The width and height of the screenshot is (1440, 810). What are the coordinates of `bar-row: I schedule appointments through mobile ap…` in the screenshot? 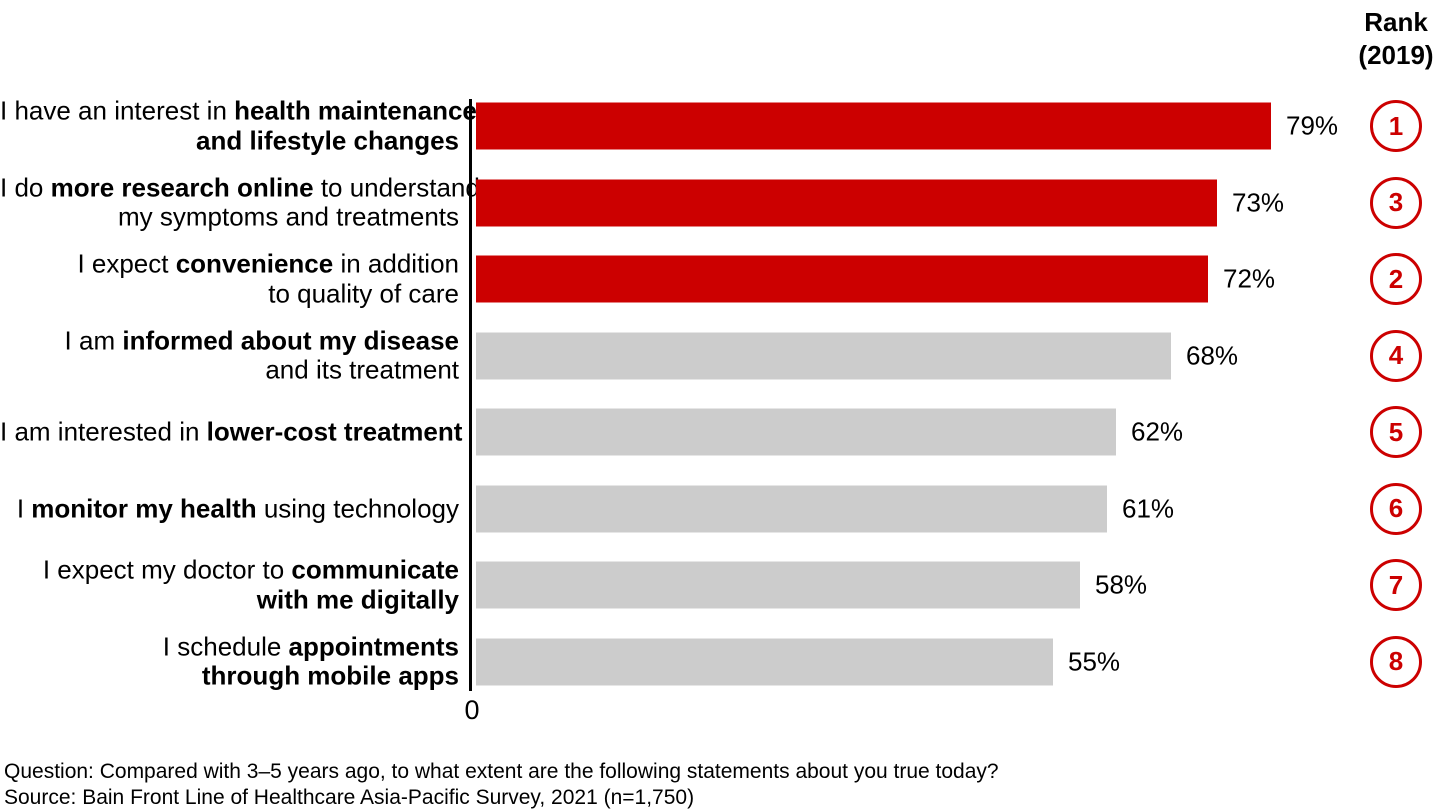 It's located at (720, 662).